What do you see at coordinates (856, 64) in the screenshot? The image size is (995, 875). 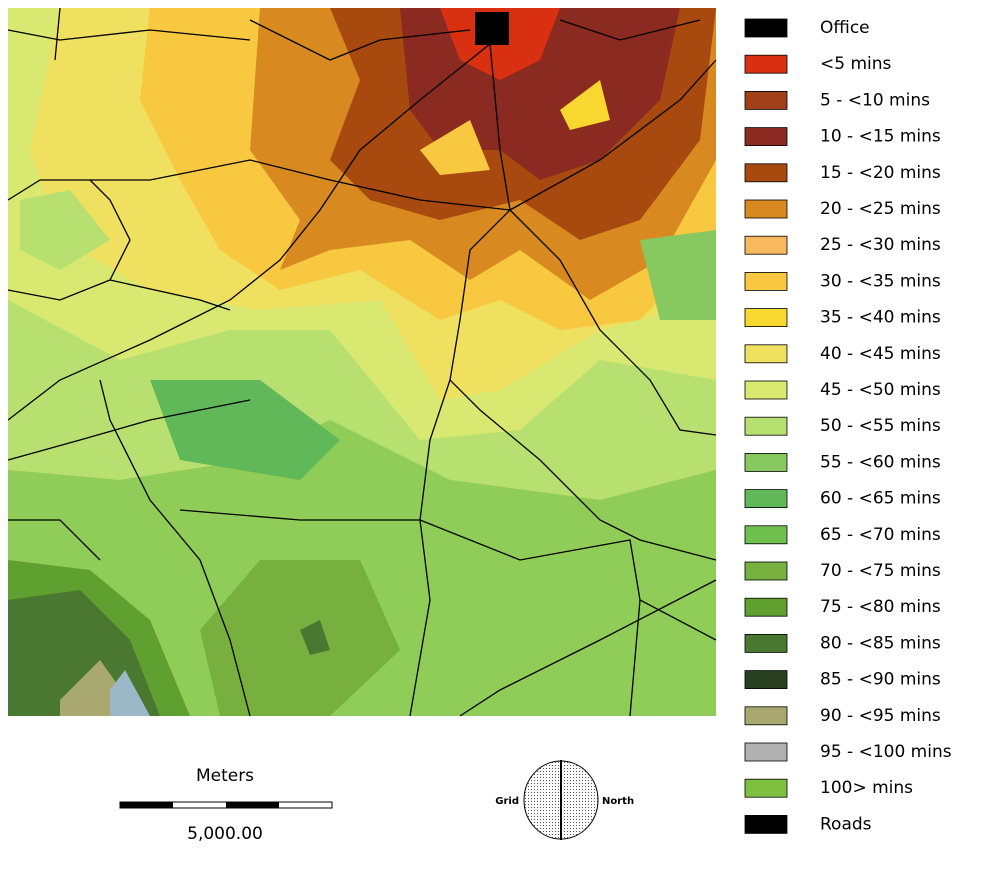 I see `legend-label: <5 mins` at bounding box center [856, 64].